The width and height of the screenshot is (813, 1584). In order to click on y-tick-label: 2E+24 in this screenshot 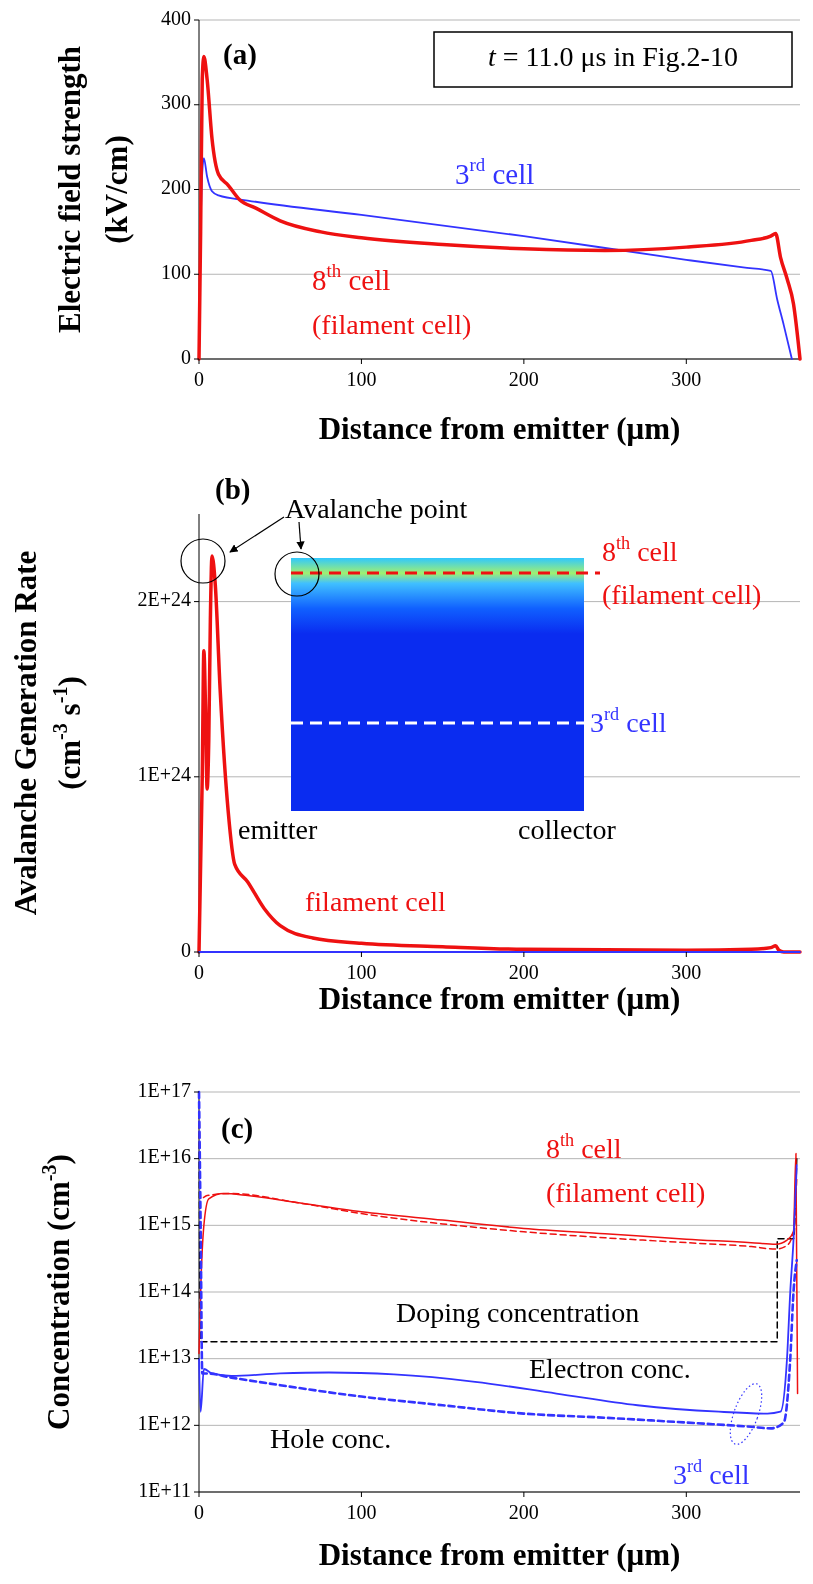, I will do `click(164, 599)`.